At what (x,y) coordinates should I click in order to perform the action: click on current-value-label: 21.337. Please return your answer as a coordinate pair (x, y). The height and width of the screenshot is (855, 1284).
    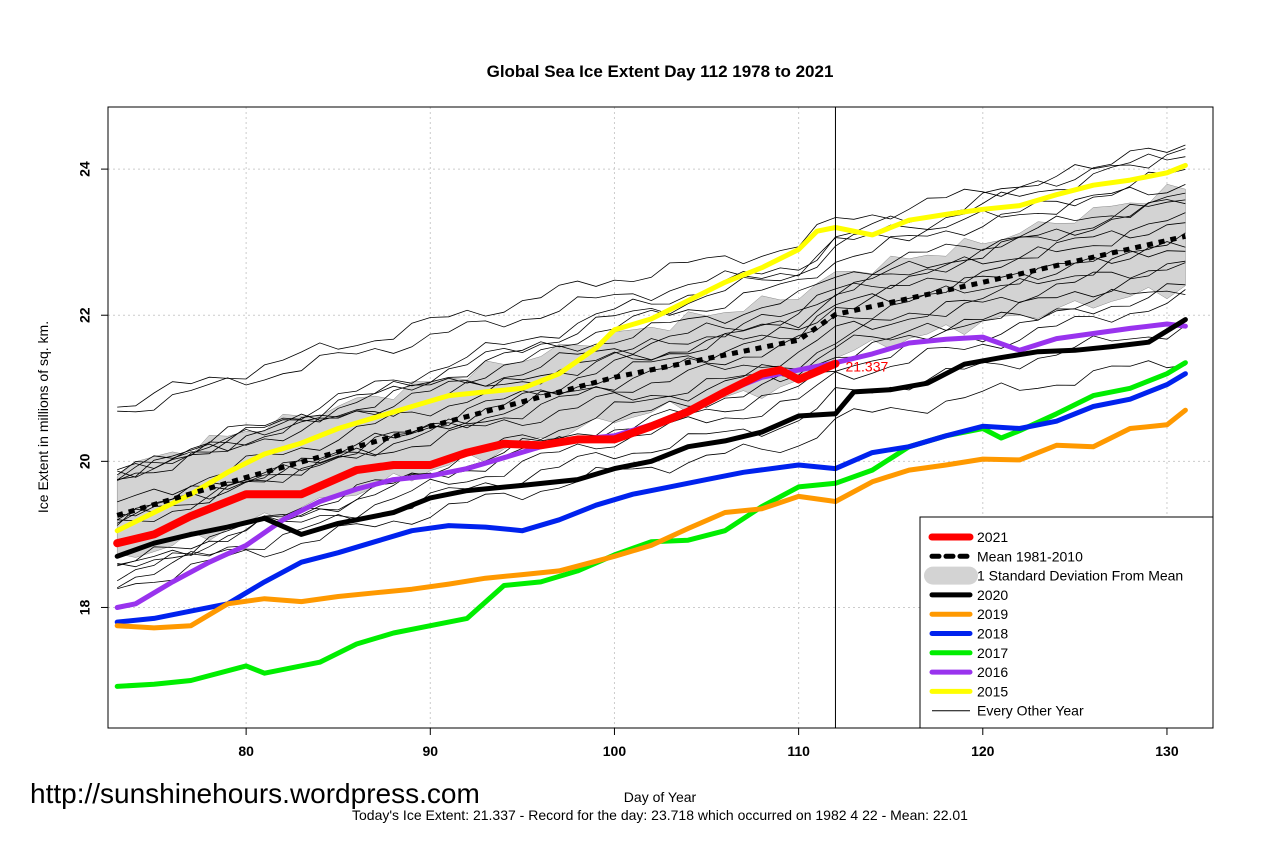
    Looking at the image, I should click on (866, 367).